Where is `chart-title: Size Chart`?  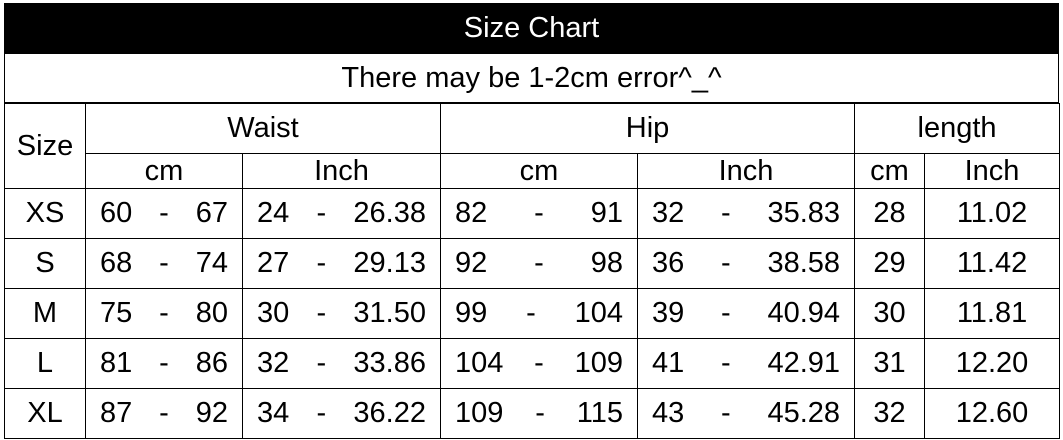 chart-title: Size Chart is located at coordinates (531, 28).